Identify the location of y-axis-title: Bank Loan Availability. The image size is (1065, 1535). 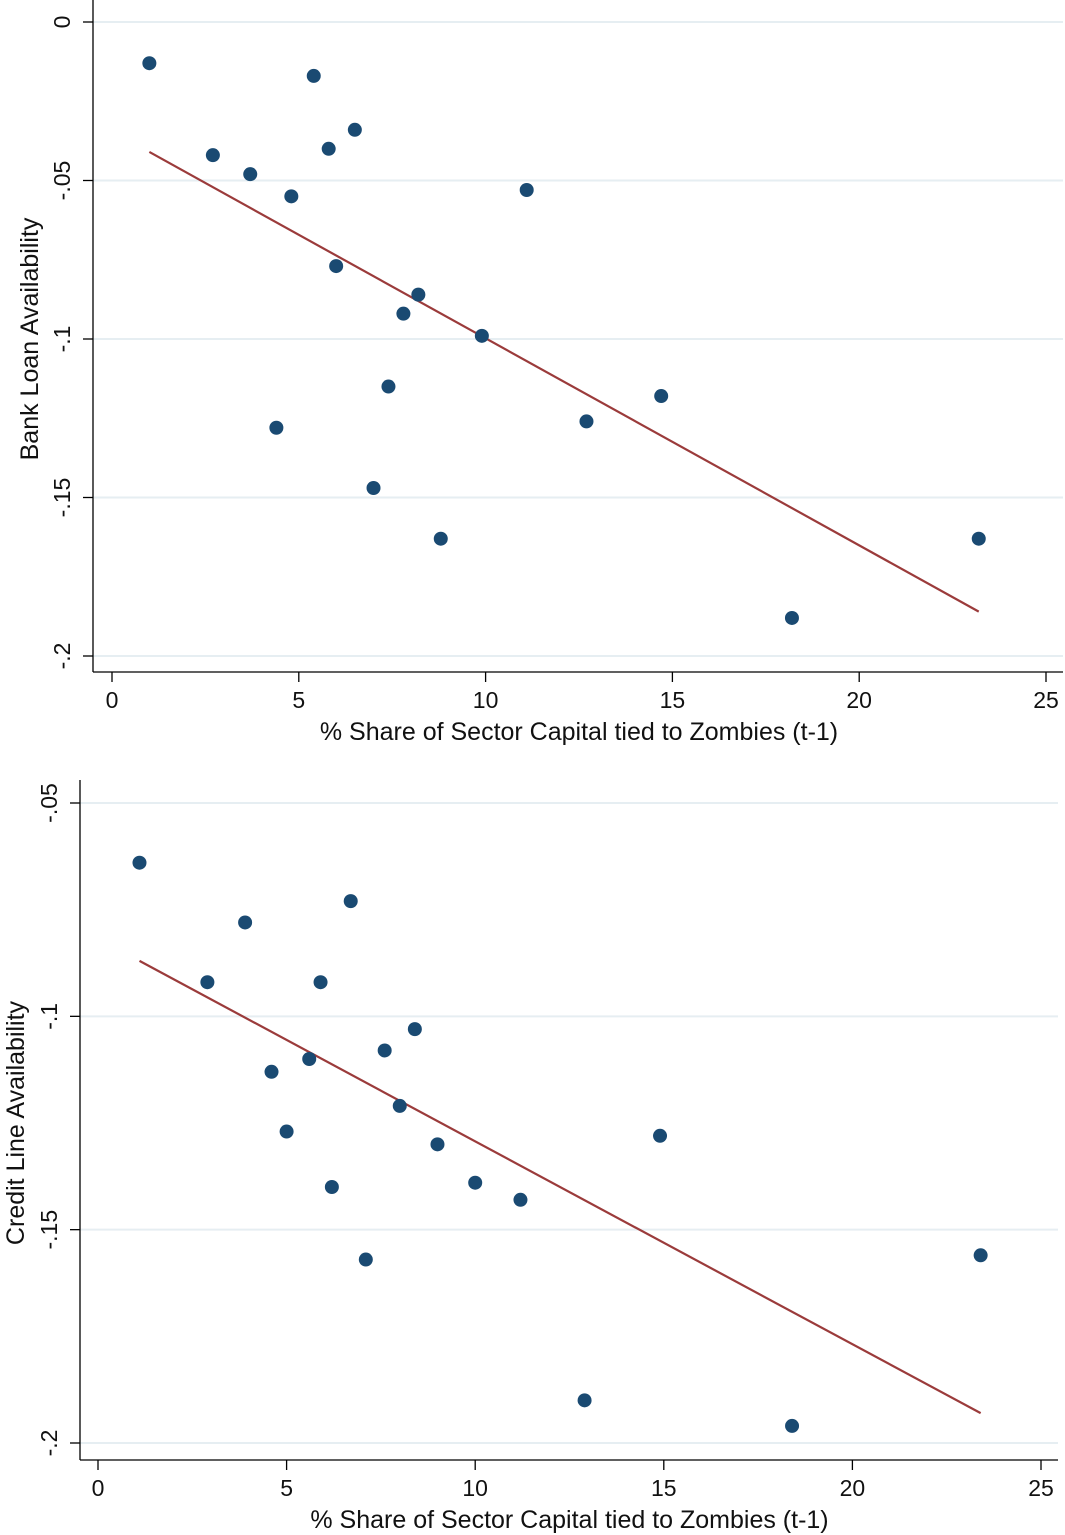
(30, 338).